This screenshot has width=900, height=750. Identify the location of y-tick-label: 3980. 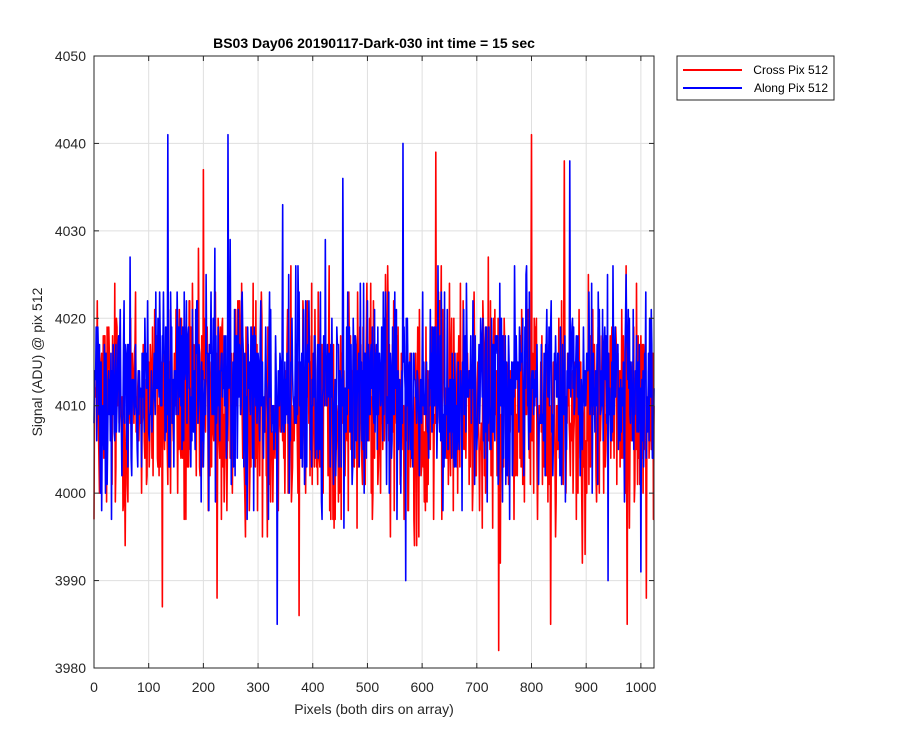
(70, 668).